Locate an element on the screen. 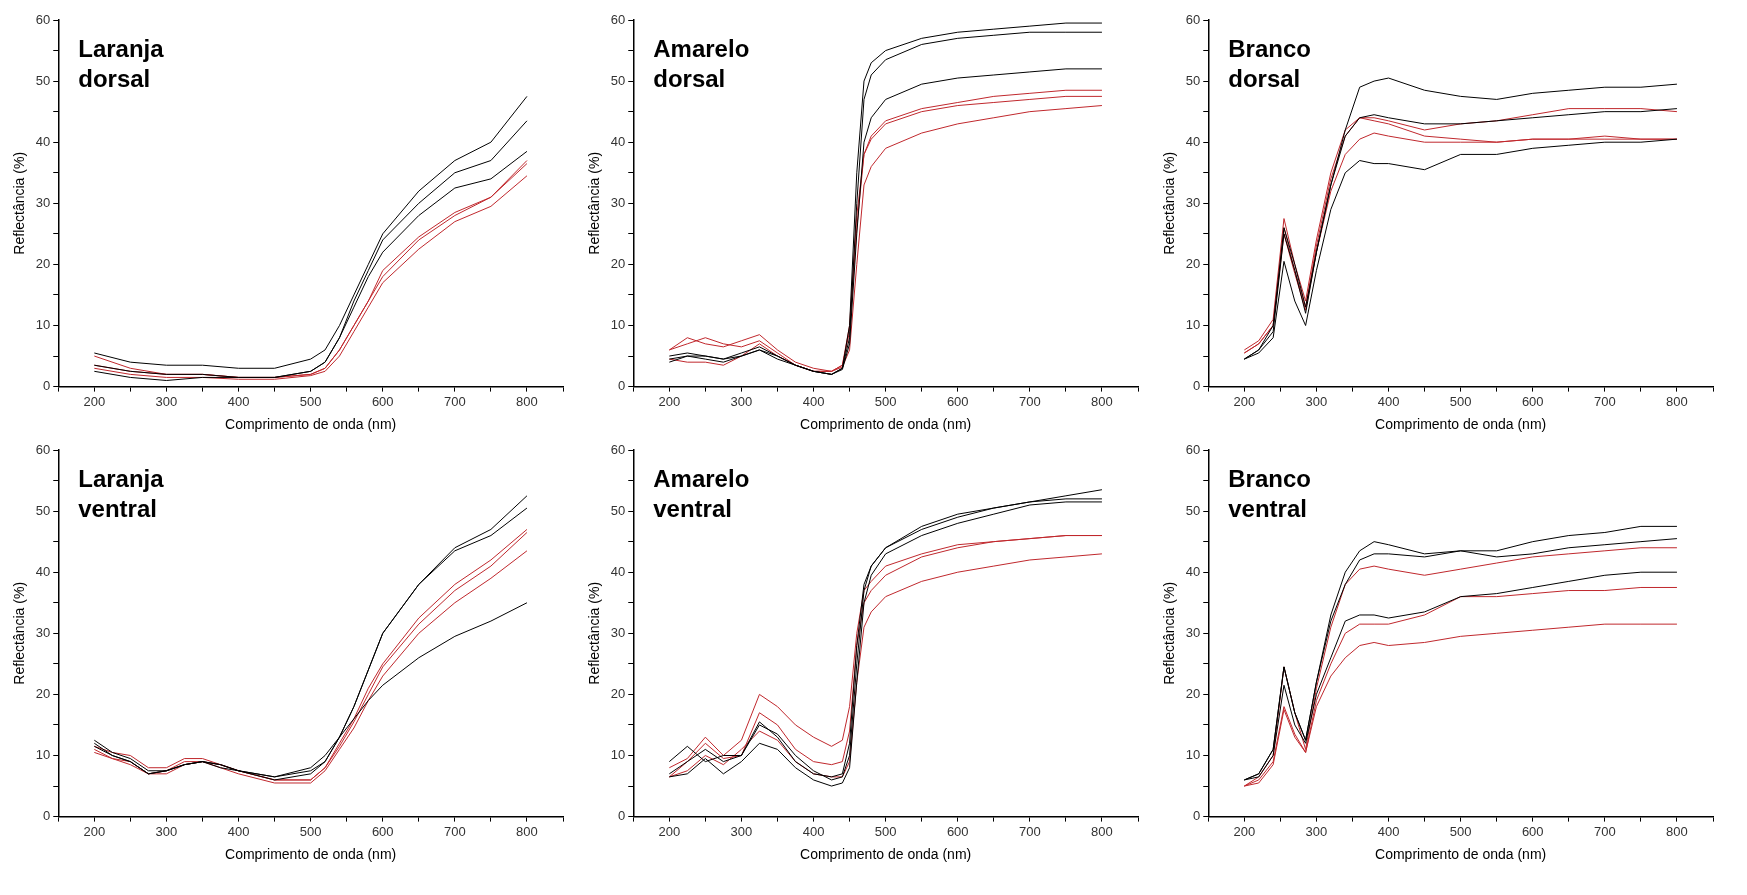 The width and height of the screenshot is (1747, 895). text: Laranja dorsal is located at coordinates (121, 63).